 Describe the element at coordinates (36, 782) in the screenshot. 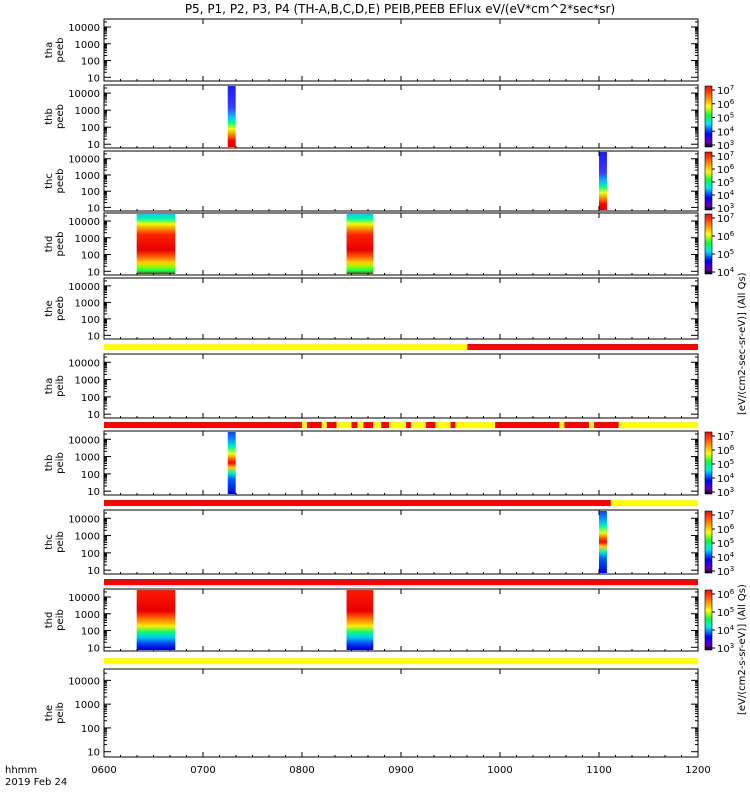

I see `x-date-label: 2019 Feb 24` at that location.